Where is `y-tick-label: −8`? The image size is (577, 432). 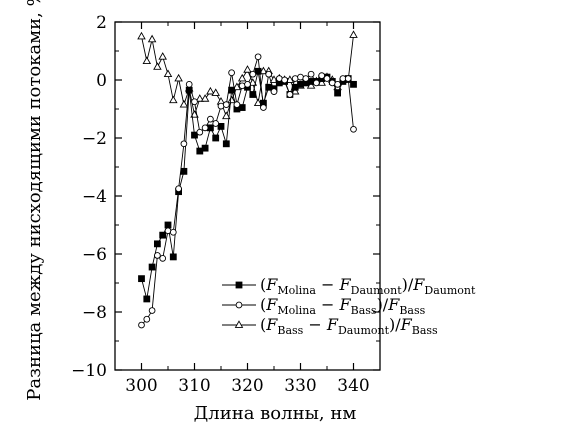
y-tick-label: −8 is located at coordinates (94, 313).